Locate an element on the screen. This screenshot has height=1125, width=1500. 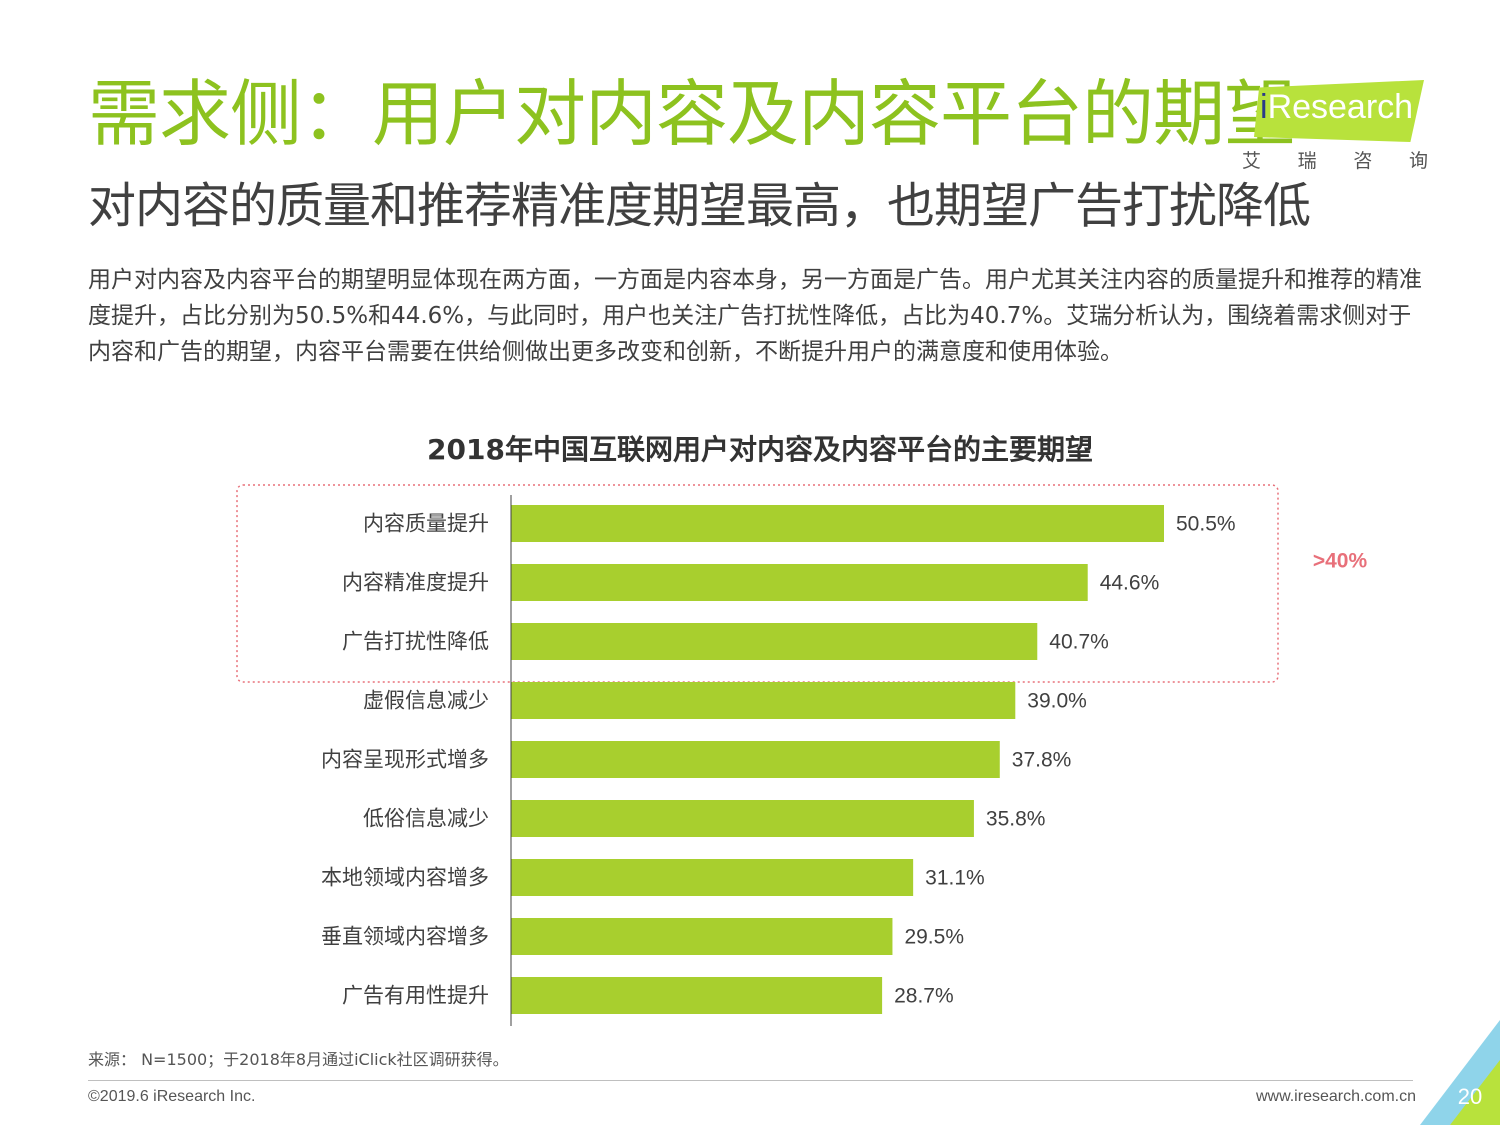
iresearch-logo: iResearch 艾 瑞 咨 询 is located at coordinates (1333, 126).